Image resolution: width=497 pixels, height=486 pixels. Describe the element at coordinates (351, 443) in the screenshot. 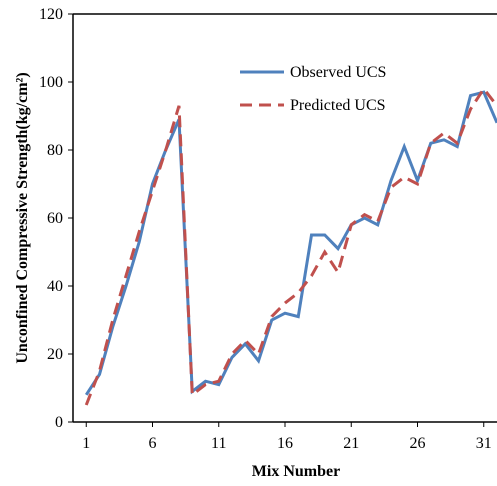

I see `x-tick-label: 21` at that location.